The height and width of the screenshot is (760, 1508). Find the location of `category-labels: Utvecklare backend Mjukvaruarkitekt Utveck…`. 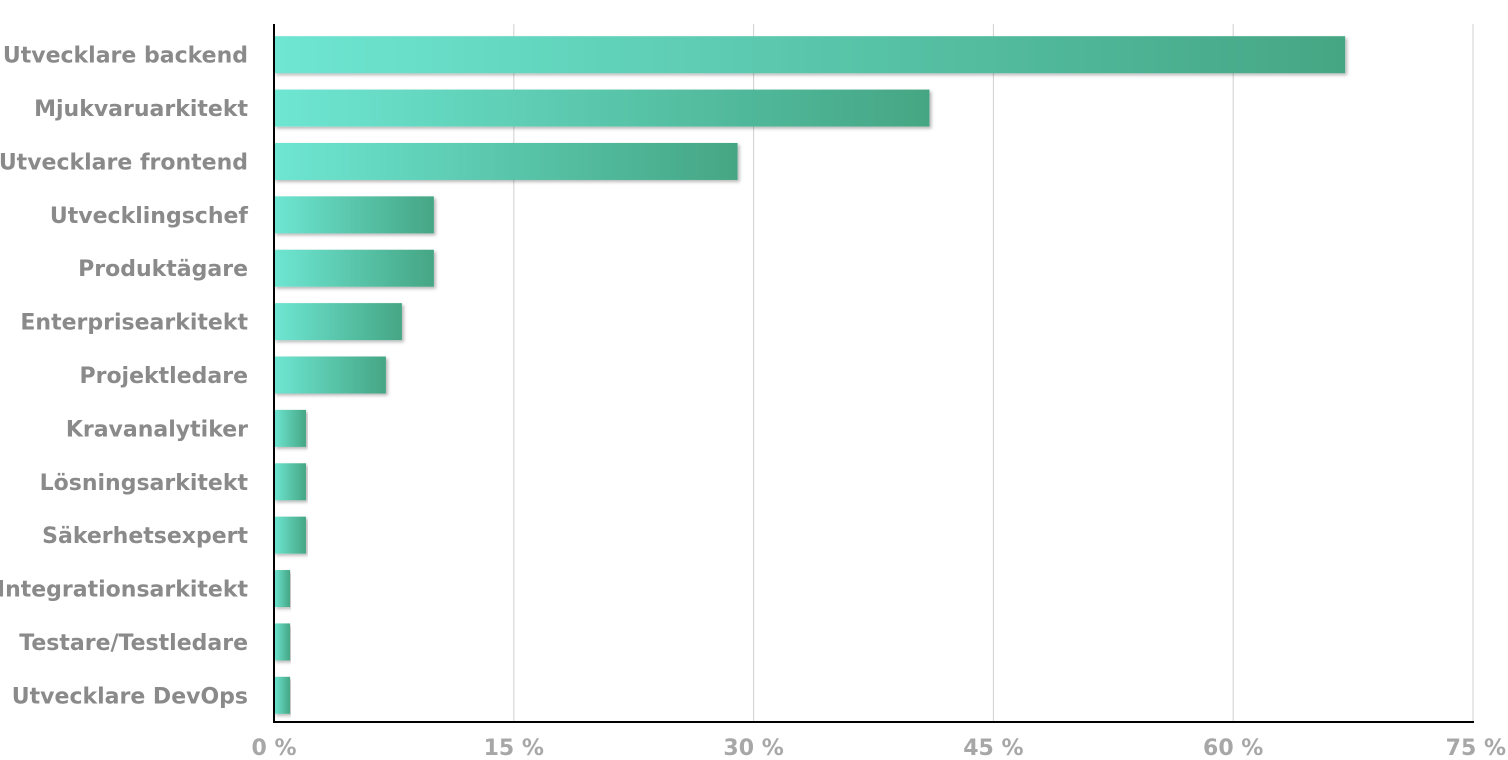

category-labels: Utvecklare backend Mjukvaruarkitekt Utveck… is located at coordinates (124, 377).